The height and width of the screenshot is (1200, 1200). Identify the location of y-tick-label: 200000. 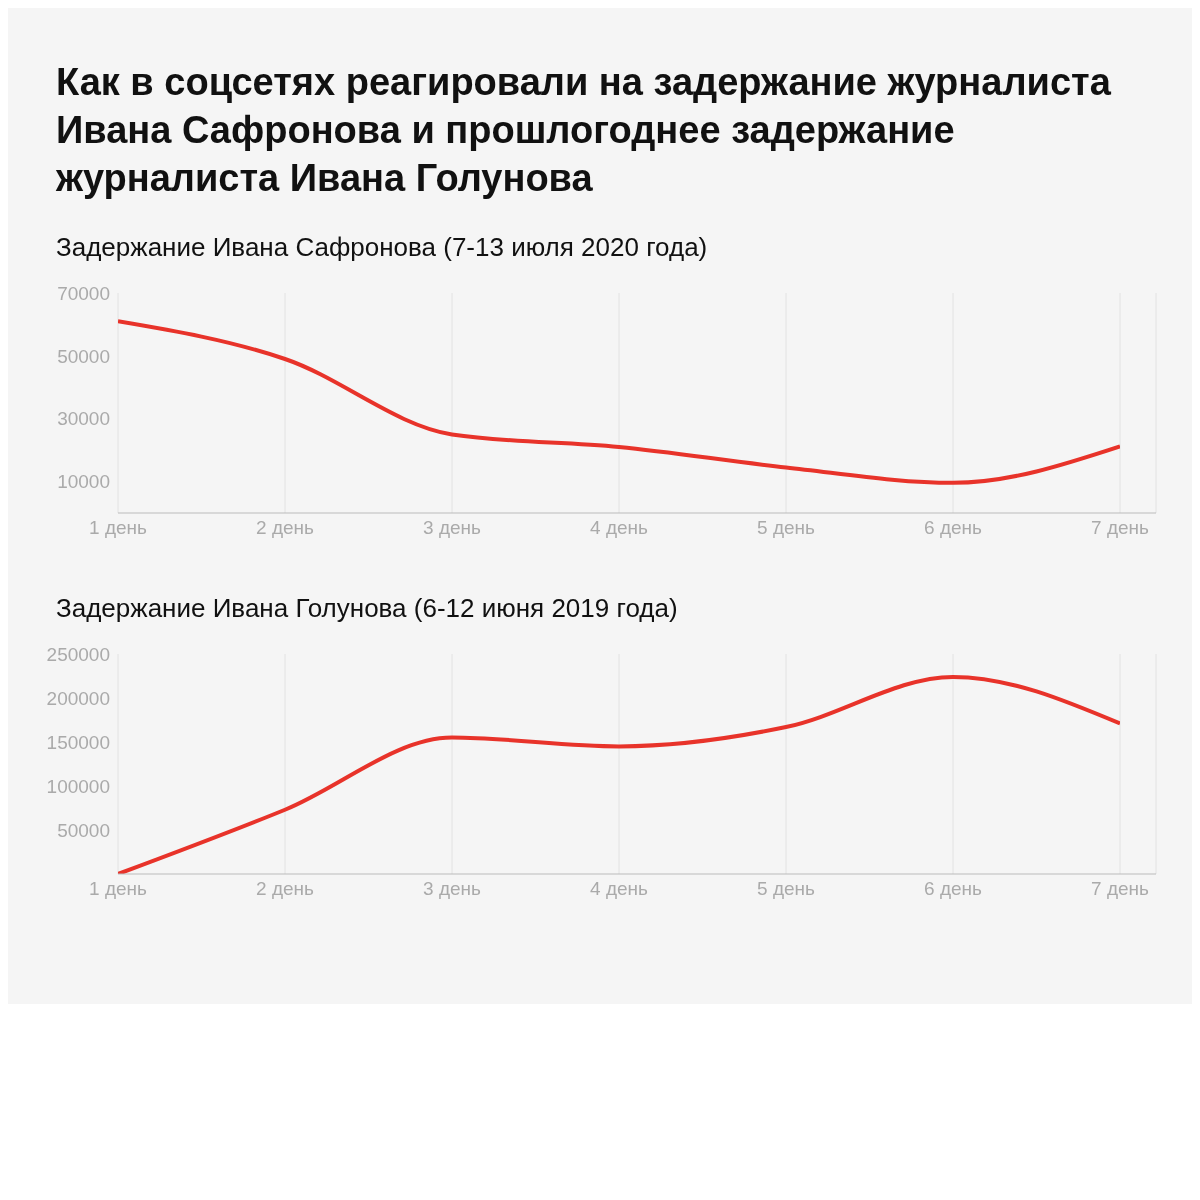
(78, 698).